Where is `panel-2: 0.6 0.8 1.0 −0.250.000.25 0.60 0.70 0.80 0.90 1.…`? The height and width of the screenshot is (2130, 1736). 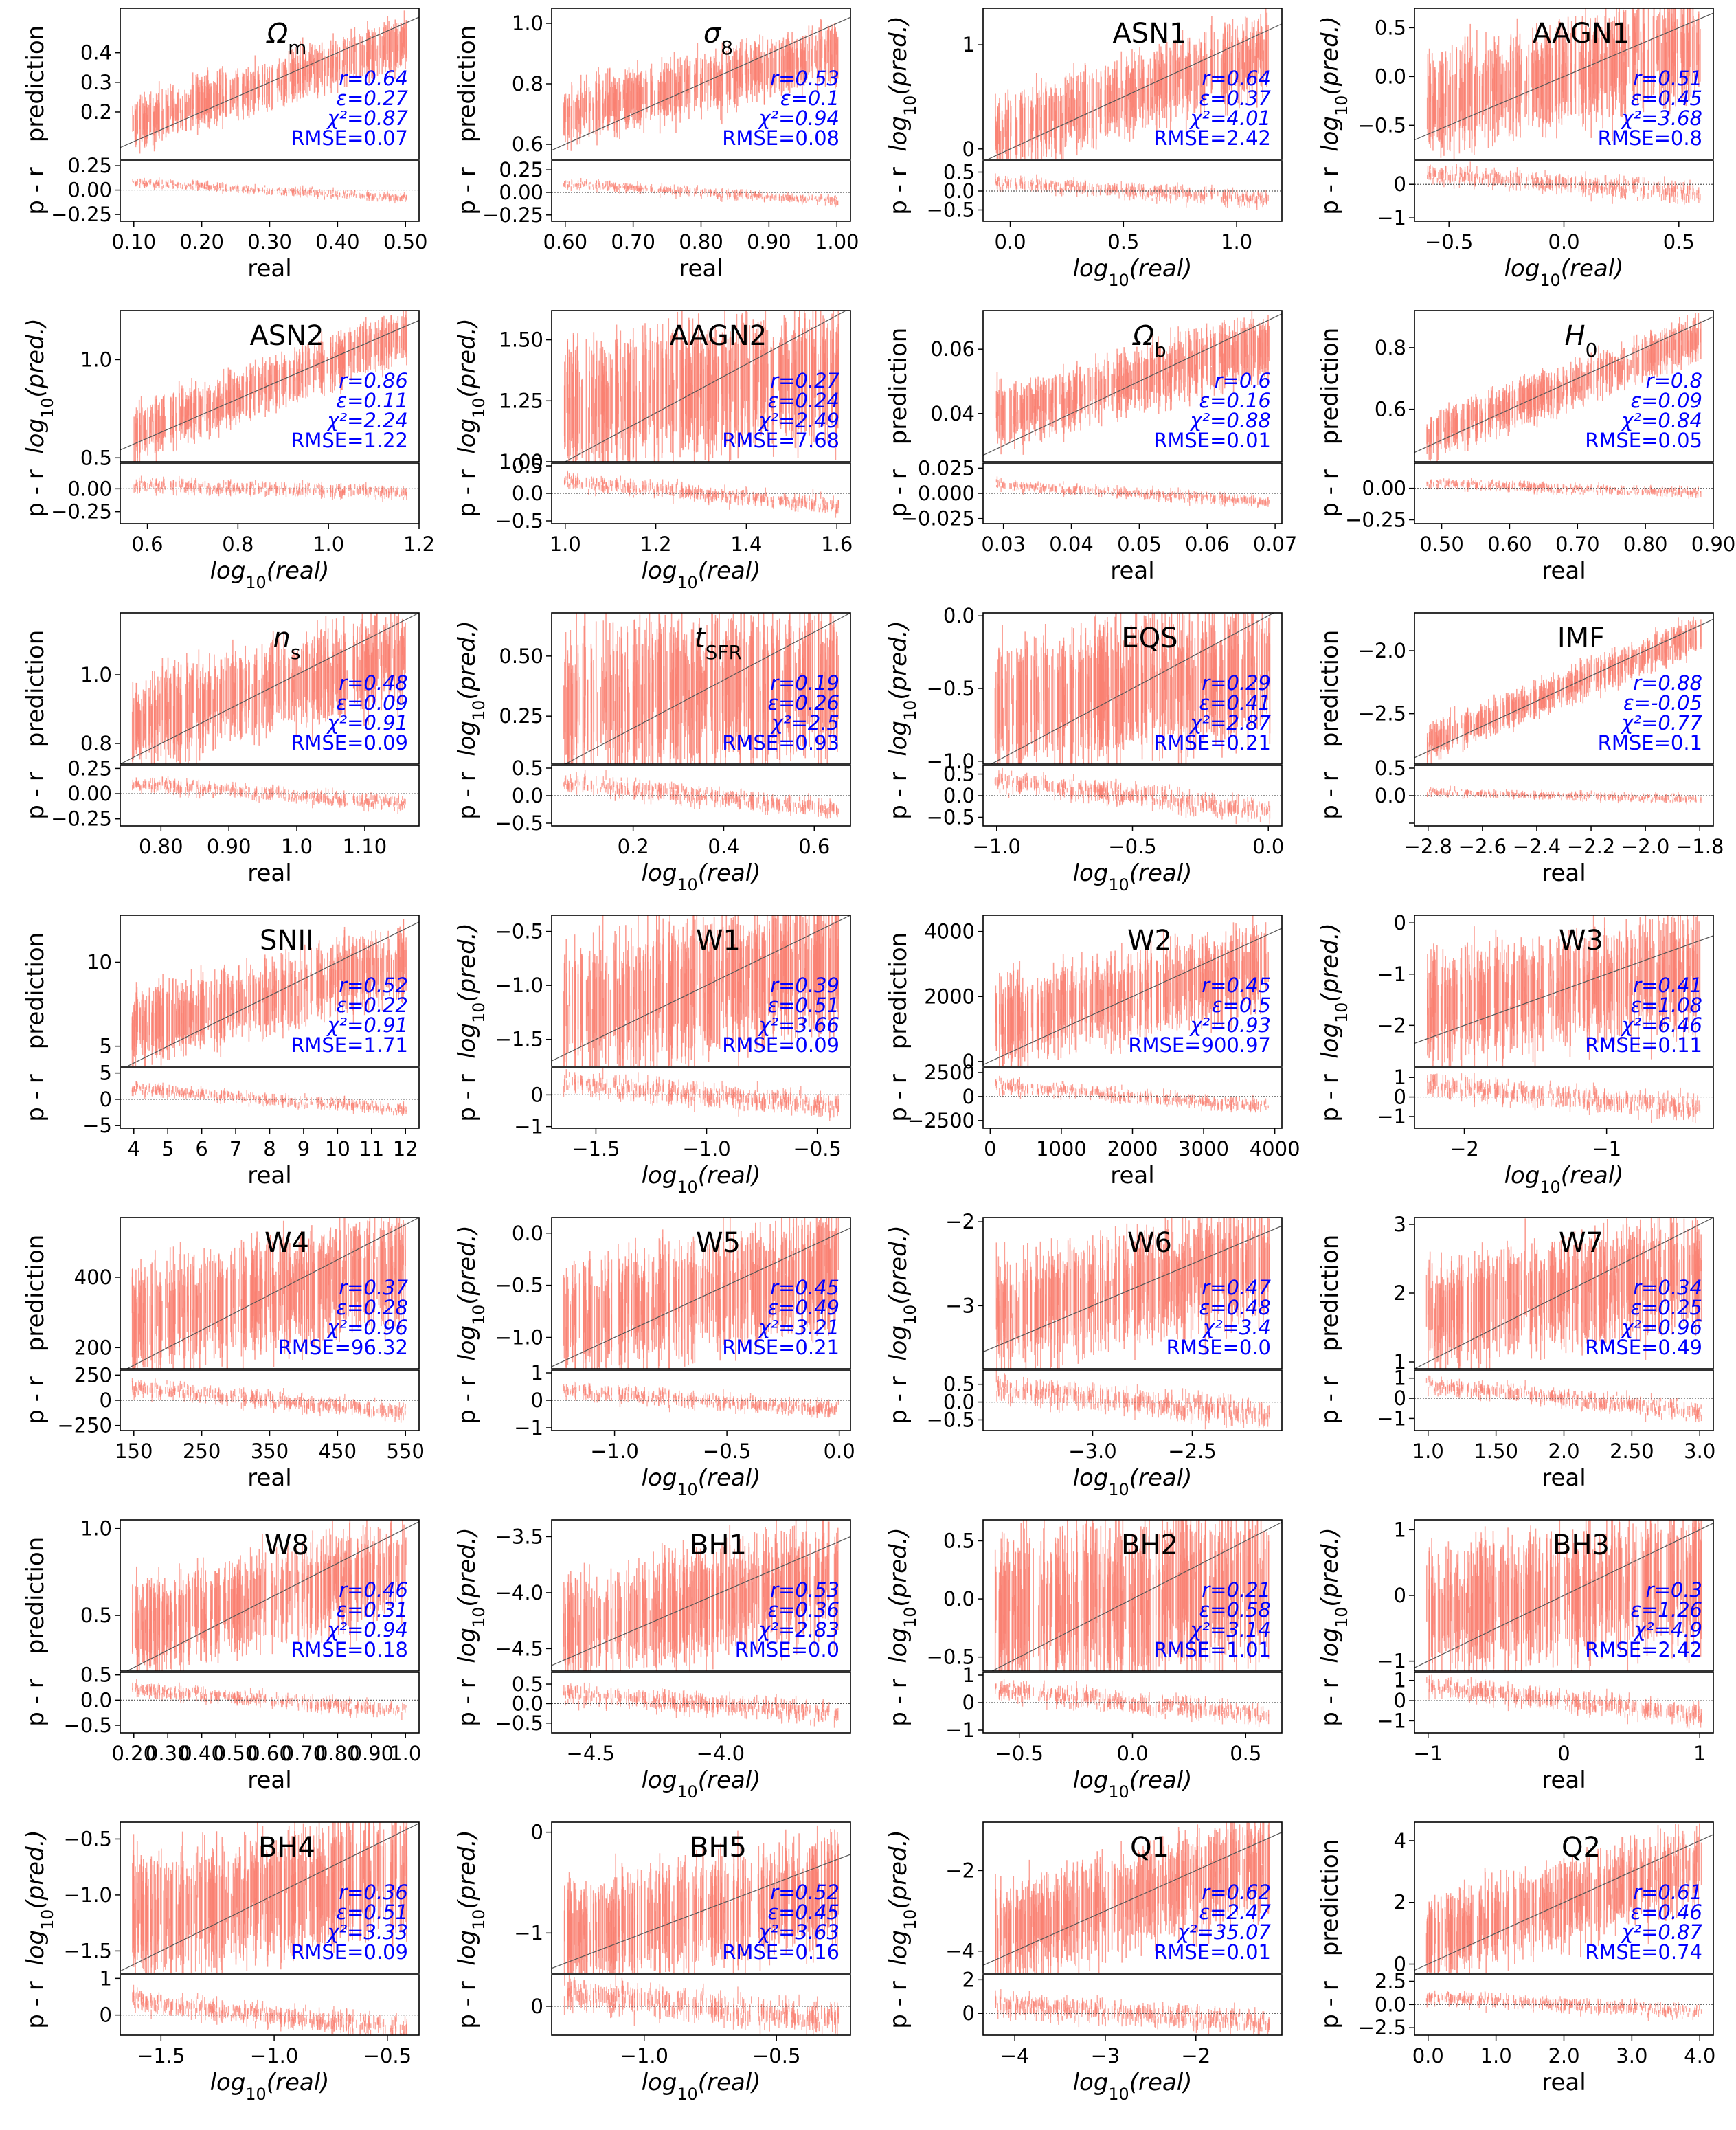
panel-2: 0.6 0.8 1.0 −0.250.000.25 0.60 0.70 0.80 0.90 1.… is located at coordinates (656, 145).